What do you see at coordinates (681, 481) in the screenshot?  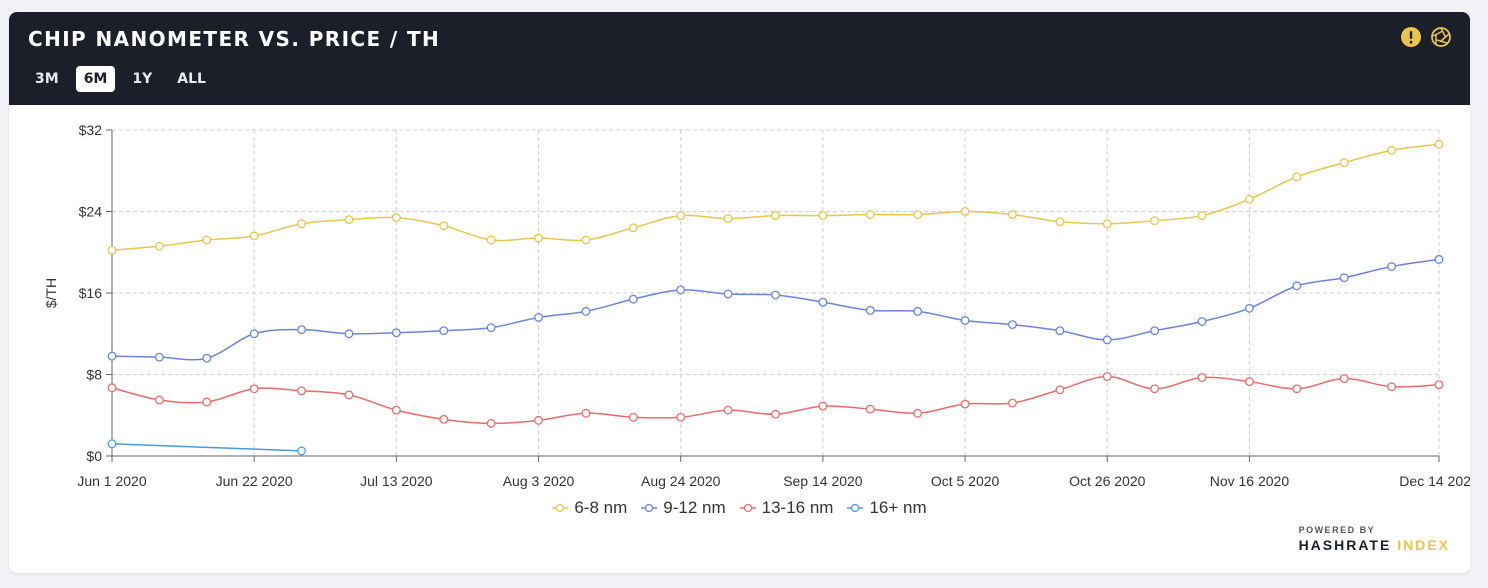 I see `x-tick-label: Aug 24 2020` at bounding box center [681, 481].